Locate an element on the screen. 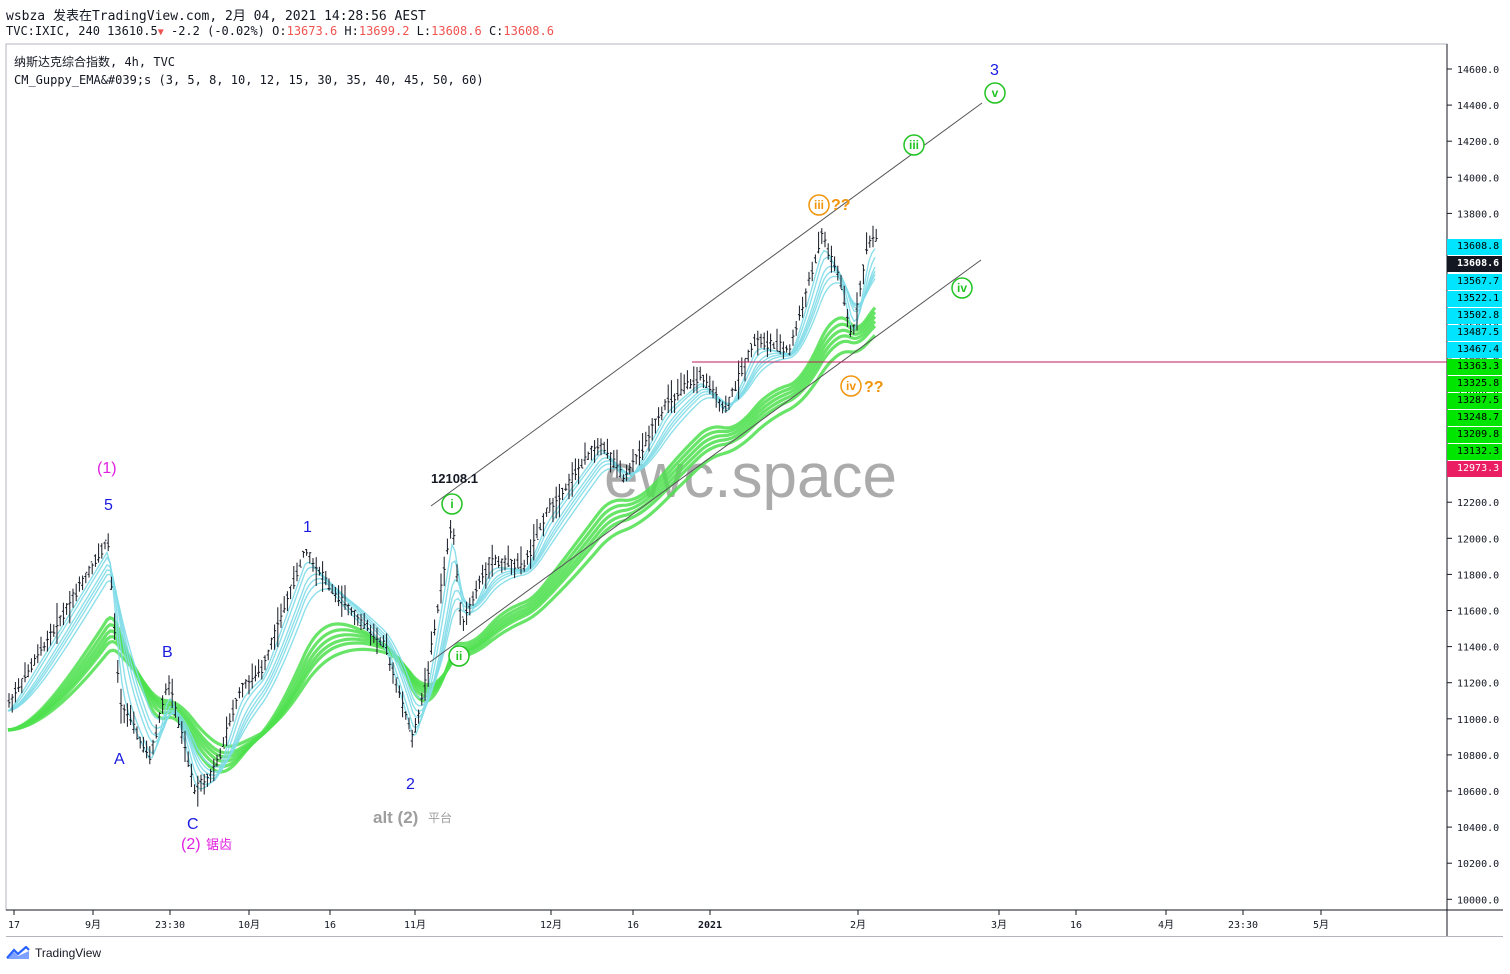  price-tick-label: 14000.0 is located at coordinates (1478, 178).